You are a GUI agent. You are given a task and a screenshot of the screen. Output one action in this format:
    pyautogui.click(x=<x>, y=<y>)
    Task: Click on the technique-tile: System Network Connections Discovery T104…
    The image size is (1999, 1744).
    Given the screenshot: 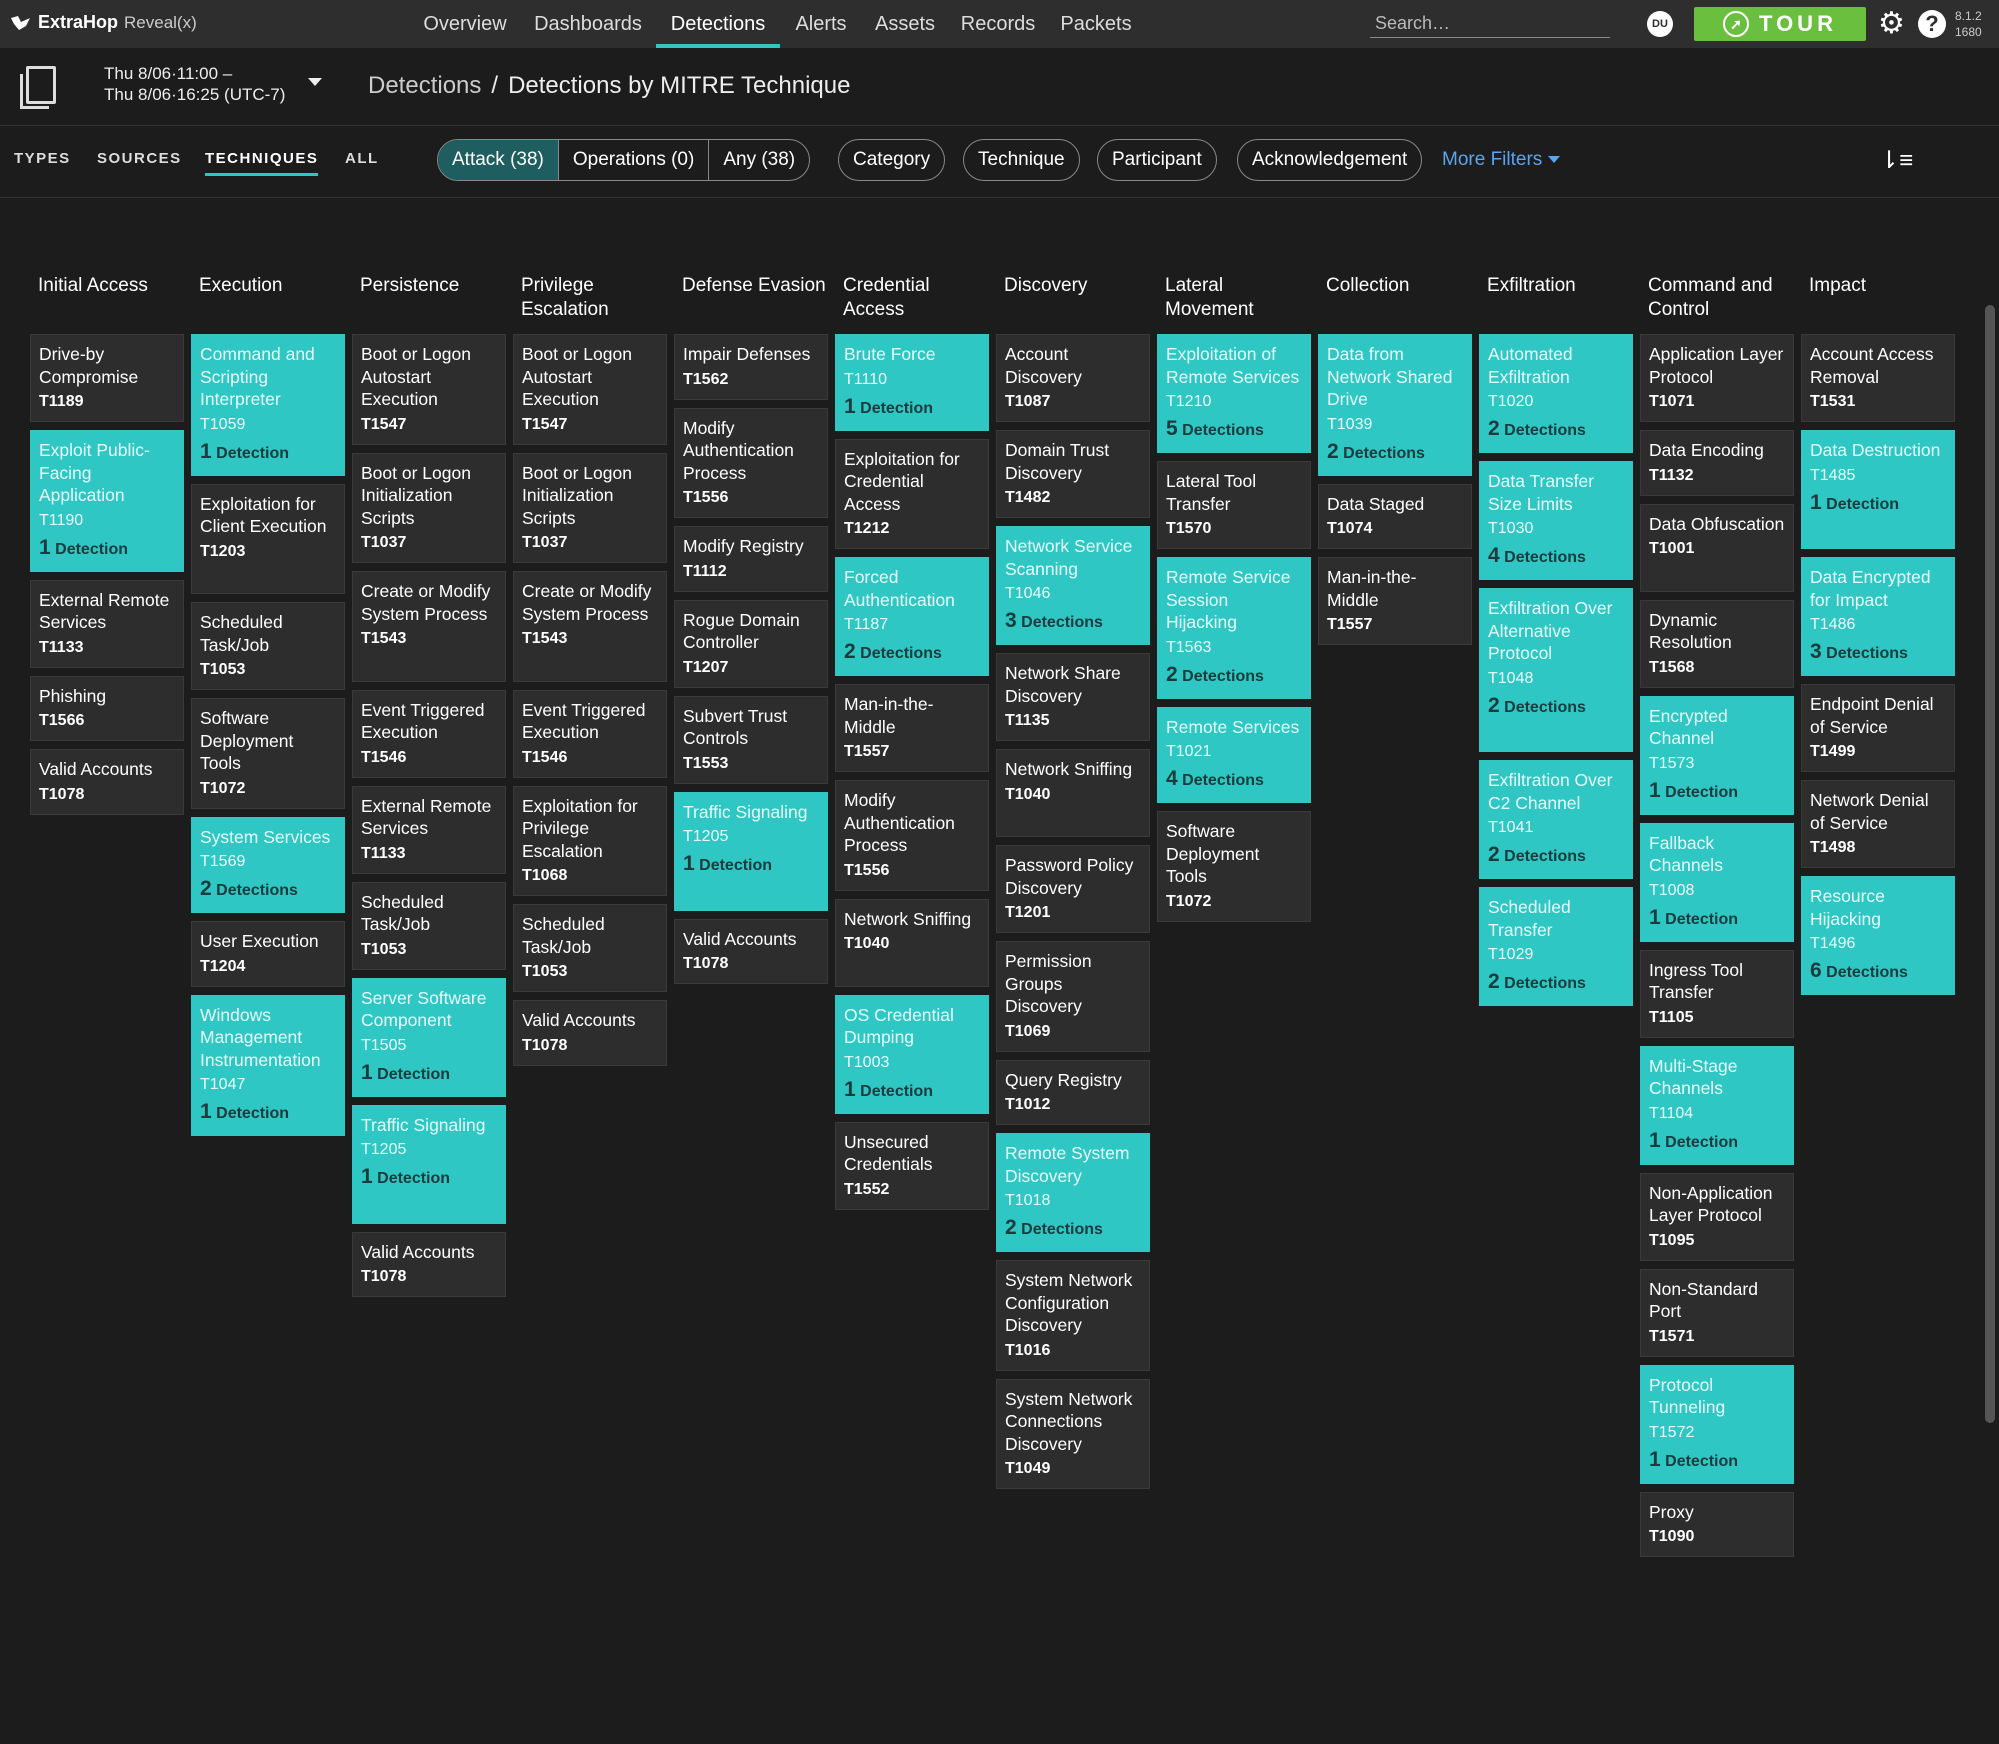 What is the action you would take?
    pyautogui.click(x=1073, y=1433)
    